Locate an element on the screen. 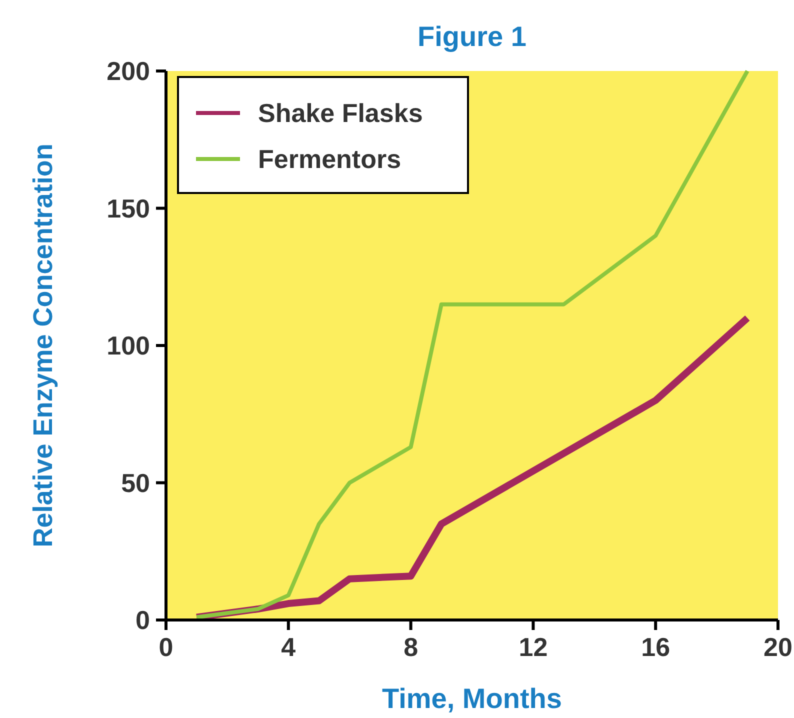  x-tick-label: 16 is located at coordinates (655, 647).